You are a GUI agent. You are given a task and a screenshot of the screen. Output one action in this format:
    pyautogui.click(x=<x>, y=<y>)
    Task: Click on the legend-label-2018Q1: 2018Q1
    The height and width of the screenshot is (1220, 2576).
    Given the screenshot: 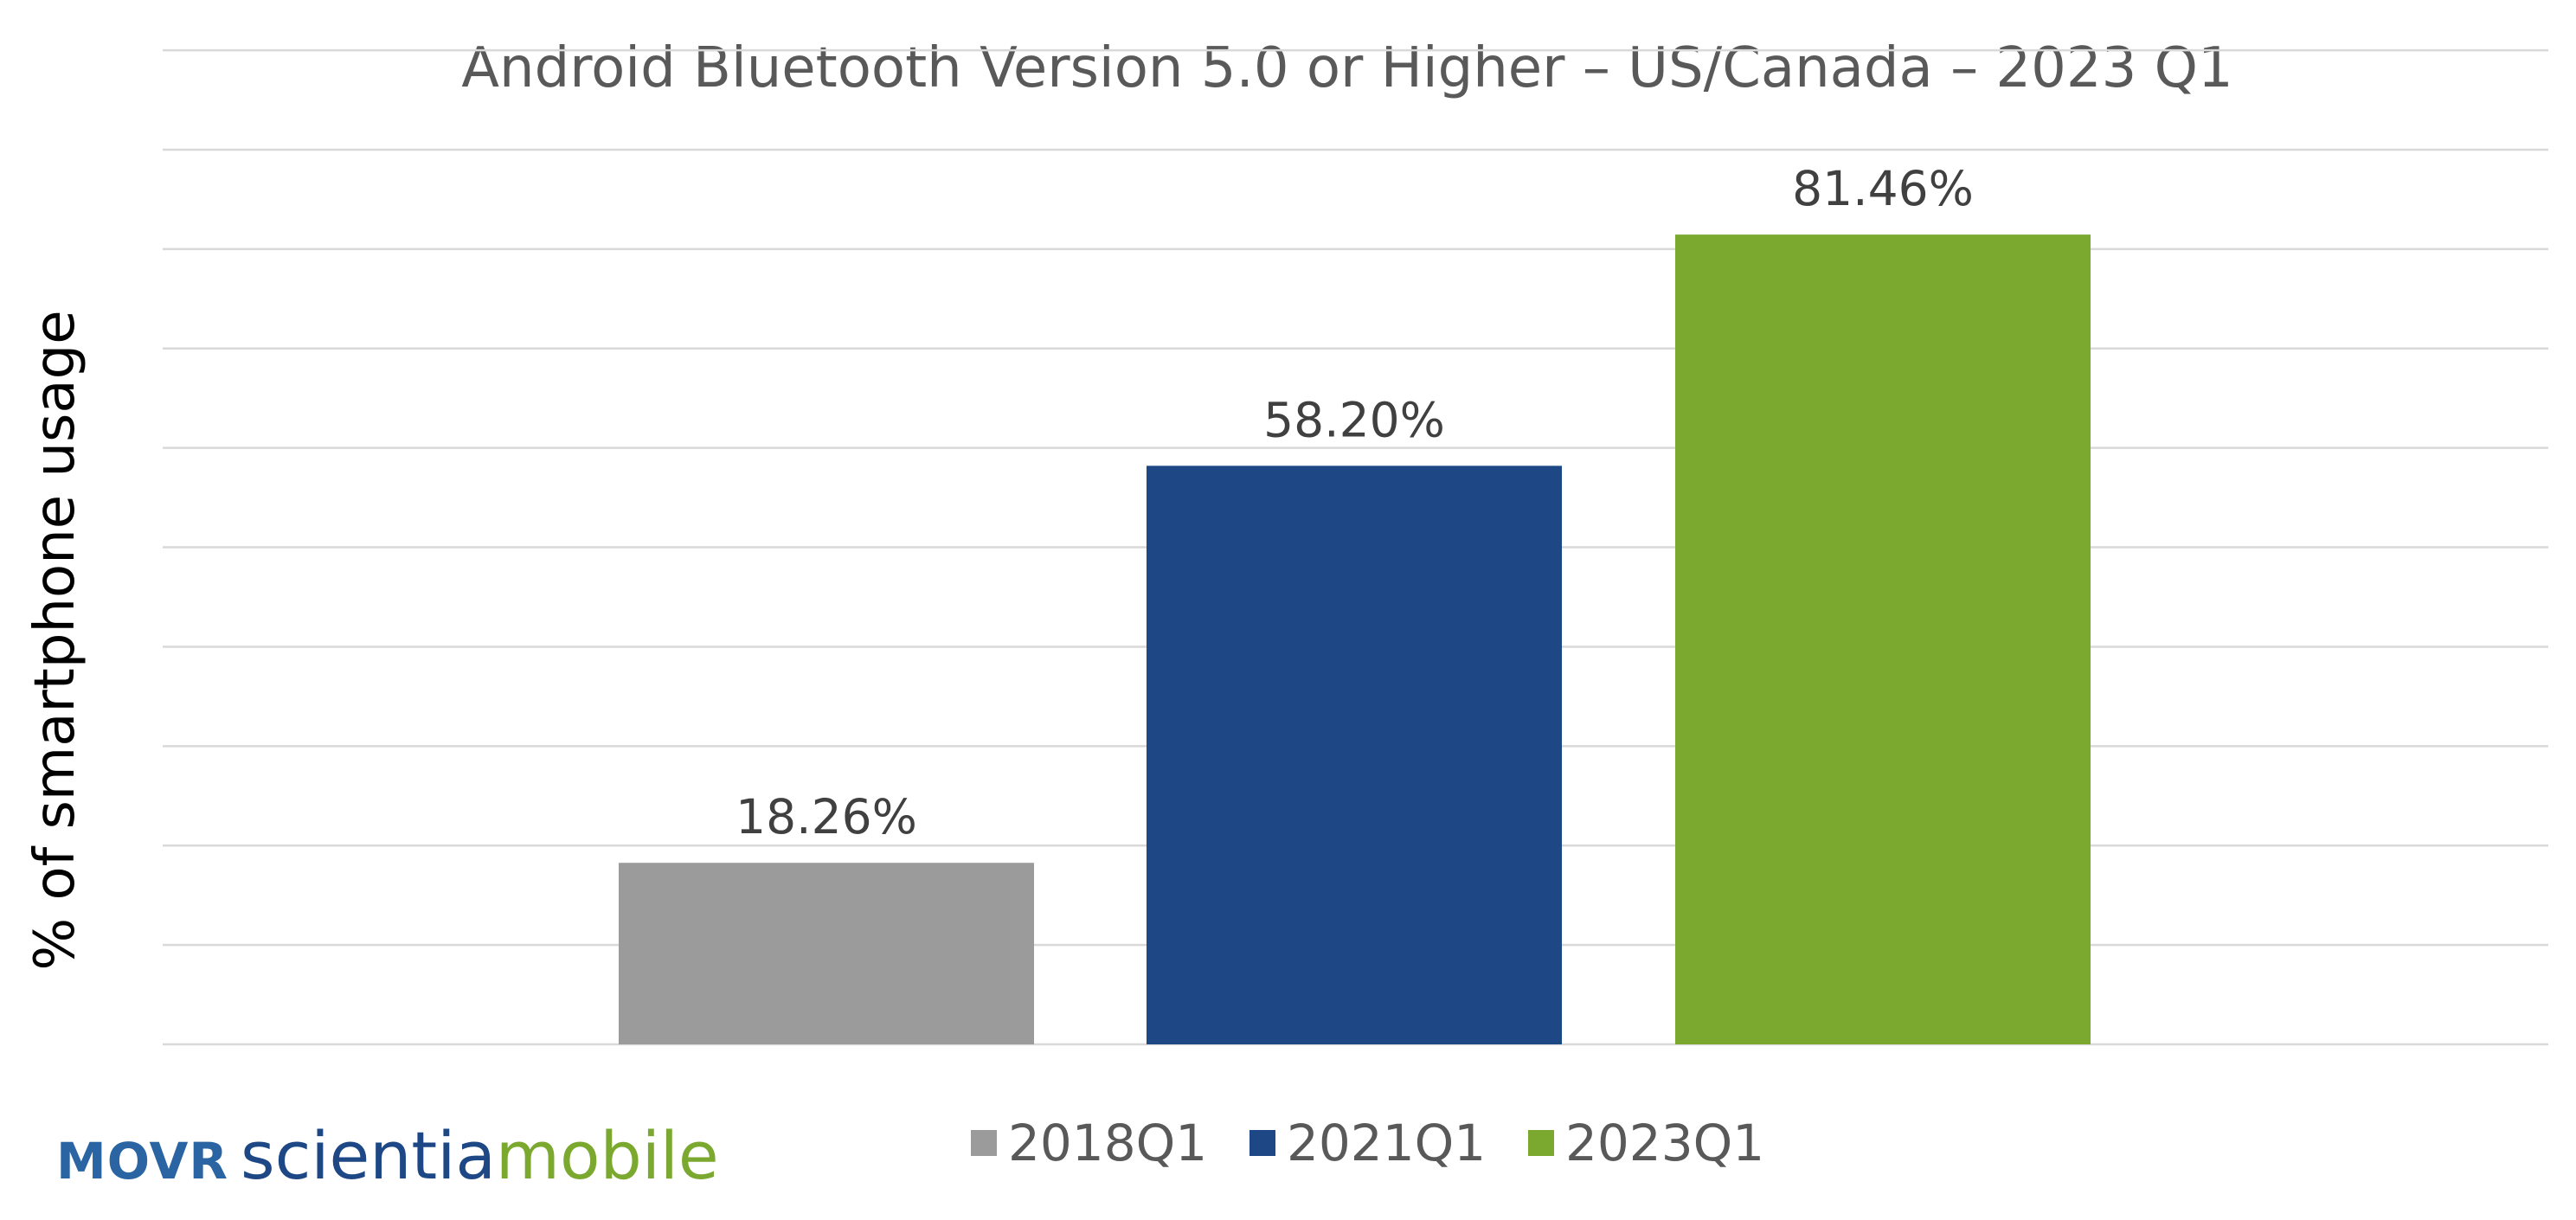 What is the action you would take?
    pyautogui.click(x=1107, y=1143)
    